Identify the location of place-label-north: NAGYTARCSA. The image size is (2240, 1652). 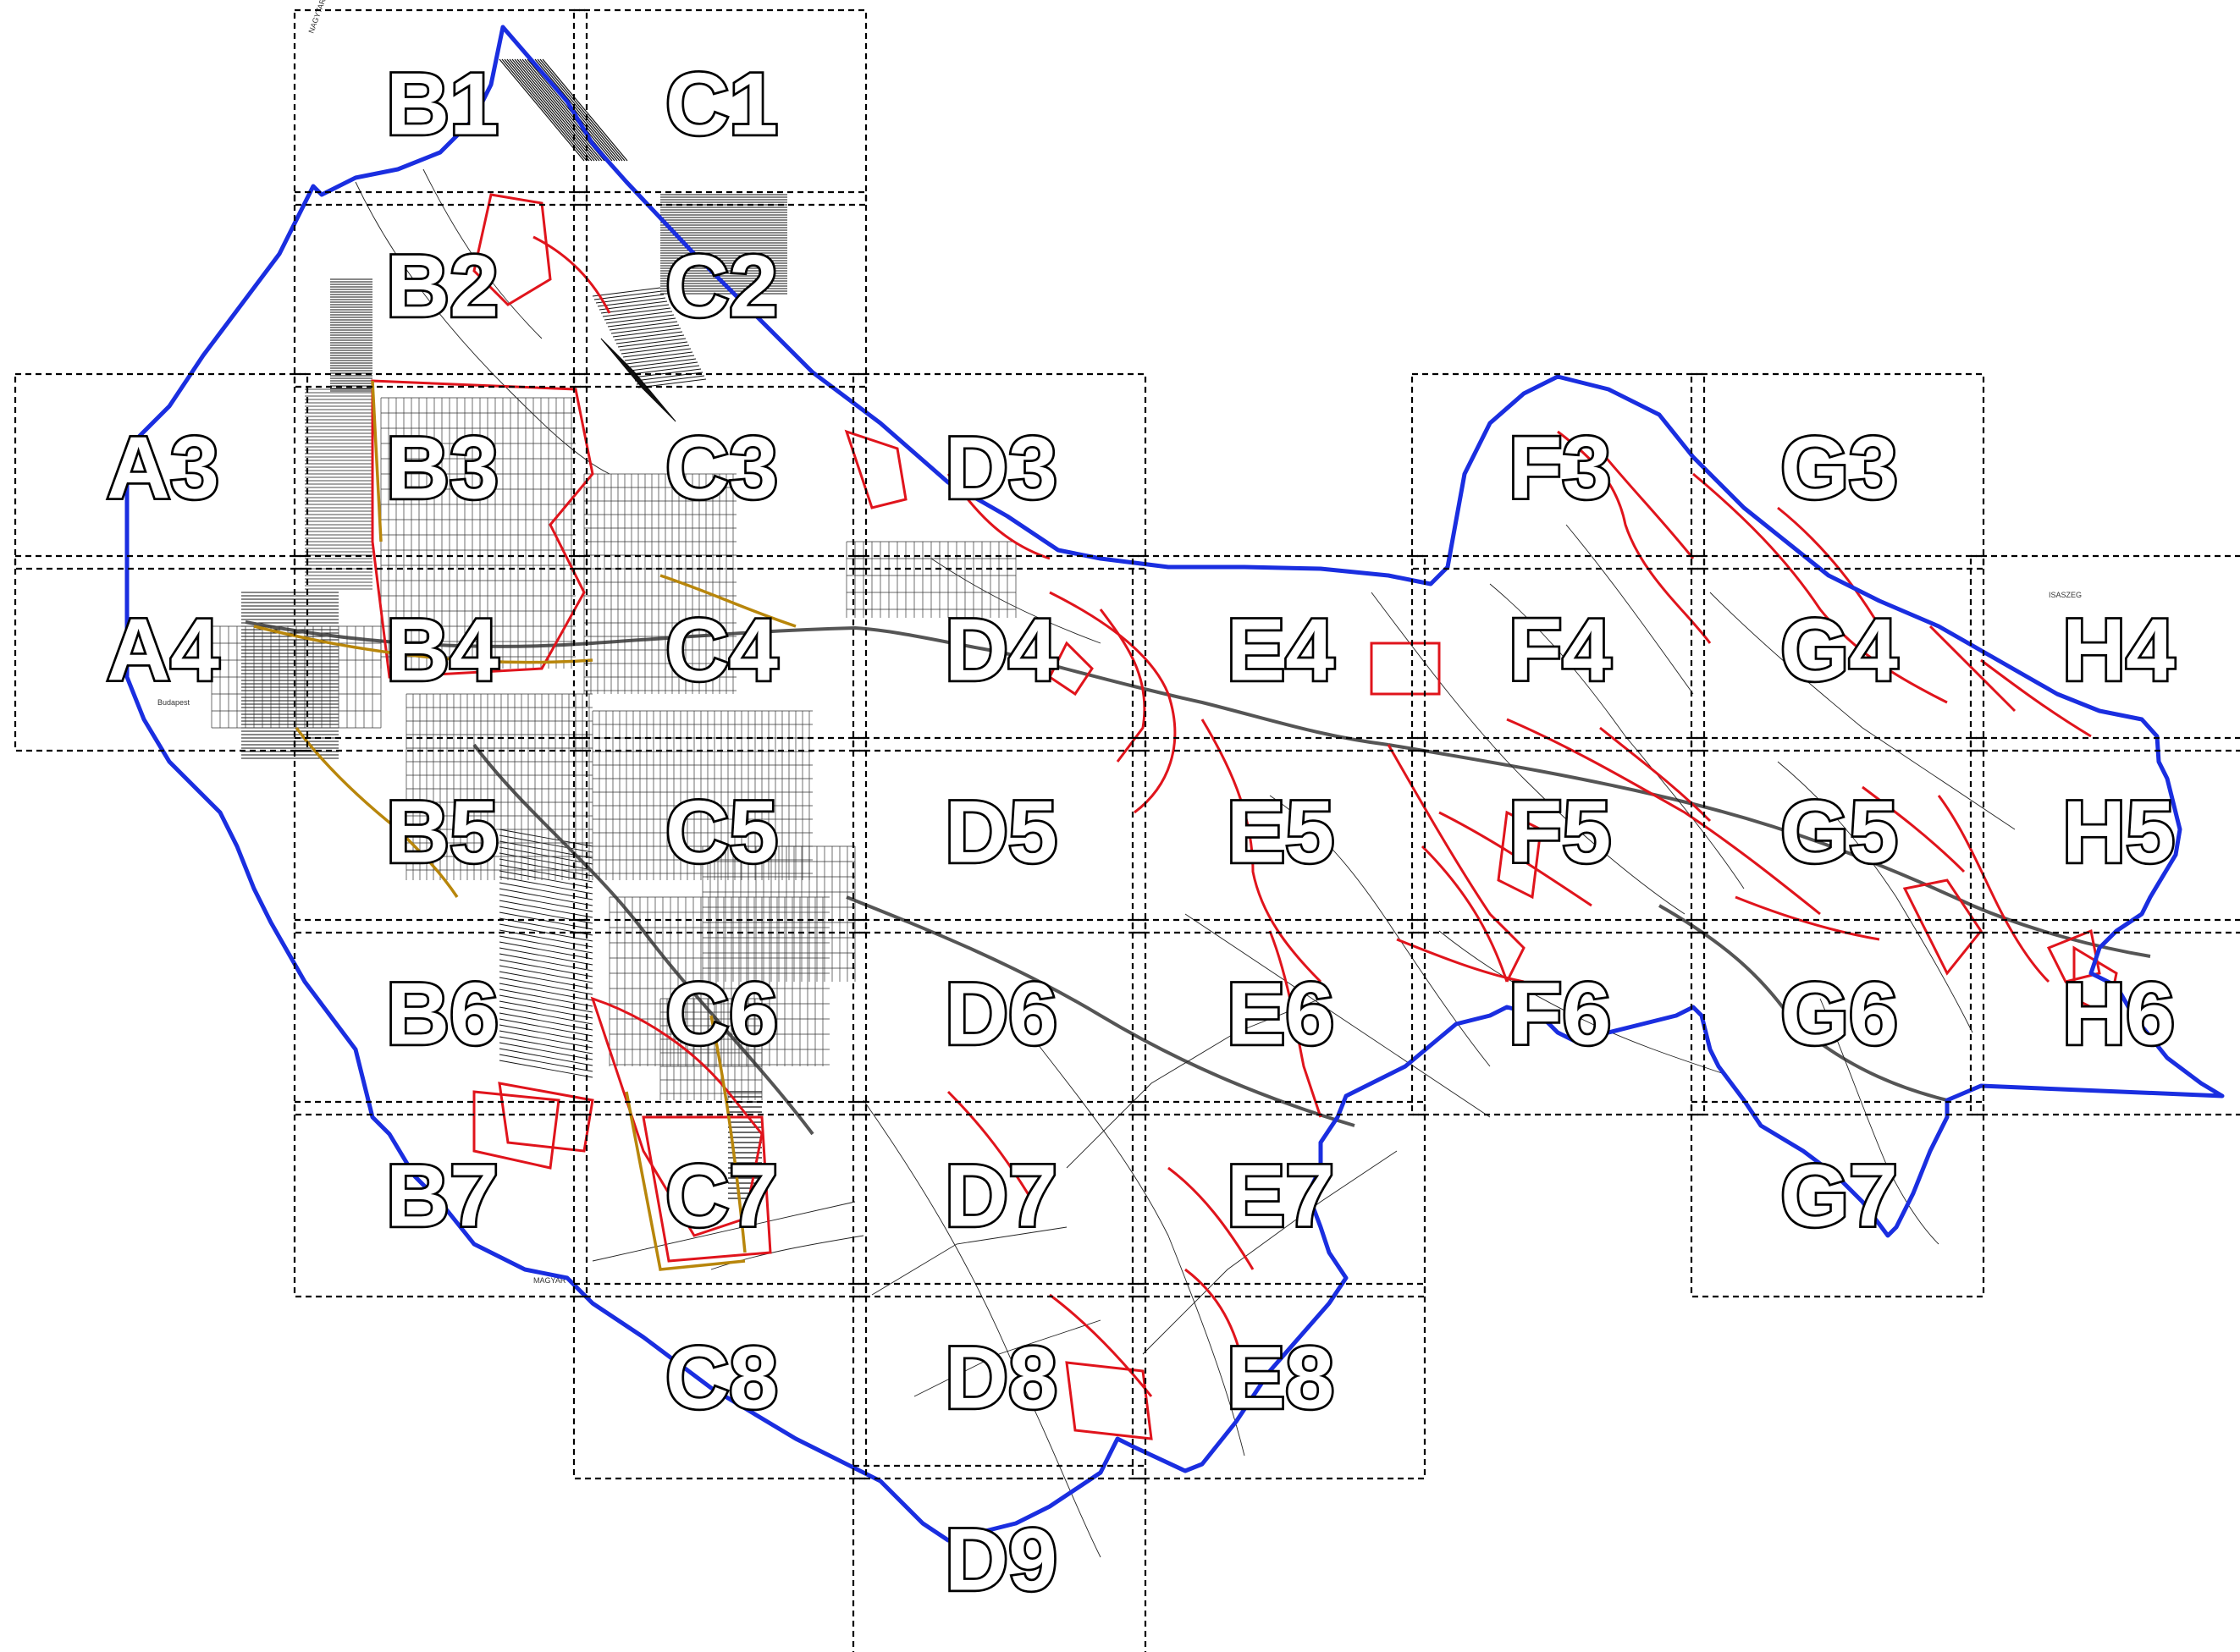
(319, 17).